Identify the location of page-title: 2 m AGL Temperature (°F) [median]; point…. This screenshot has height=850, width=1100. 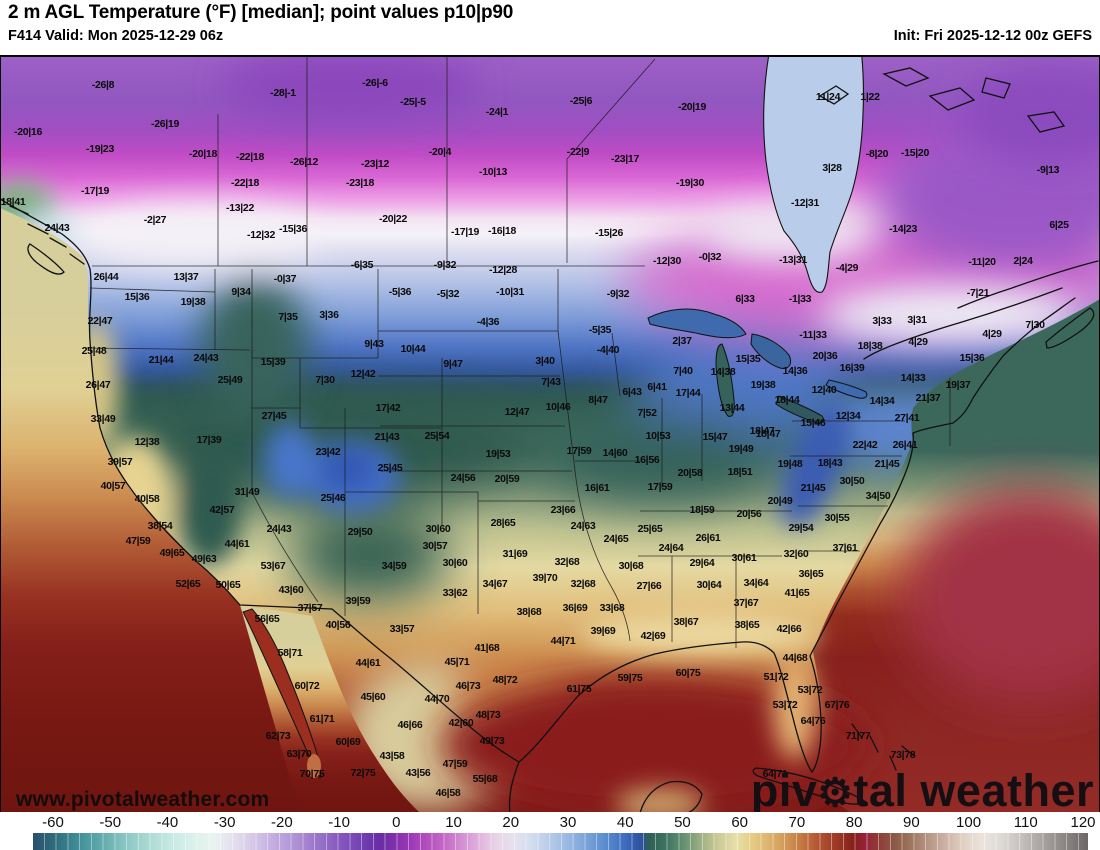
(261, 12).